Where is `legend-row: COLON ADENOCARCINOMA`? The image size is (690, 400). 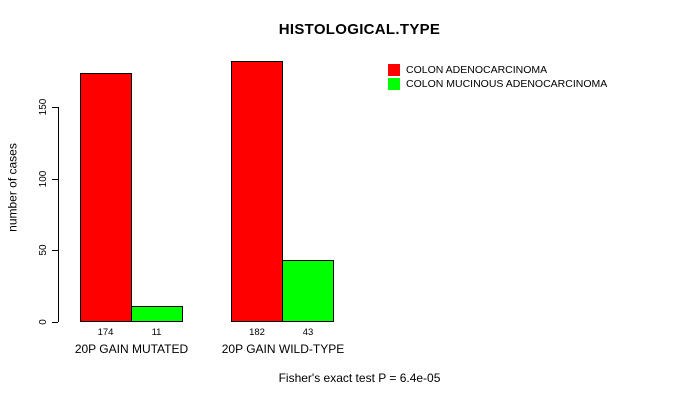 legend-row: COLON ADENOCARCINOMA is located at coordinates (497, 70).